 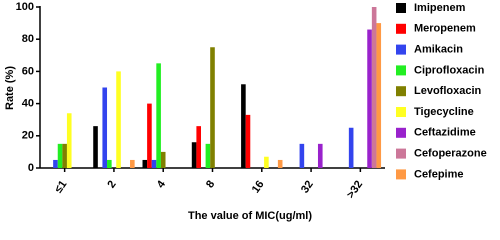 I want to click on y-tick-label: 20, so click(x=28, y=136).